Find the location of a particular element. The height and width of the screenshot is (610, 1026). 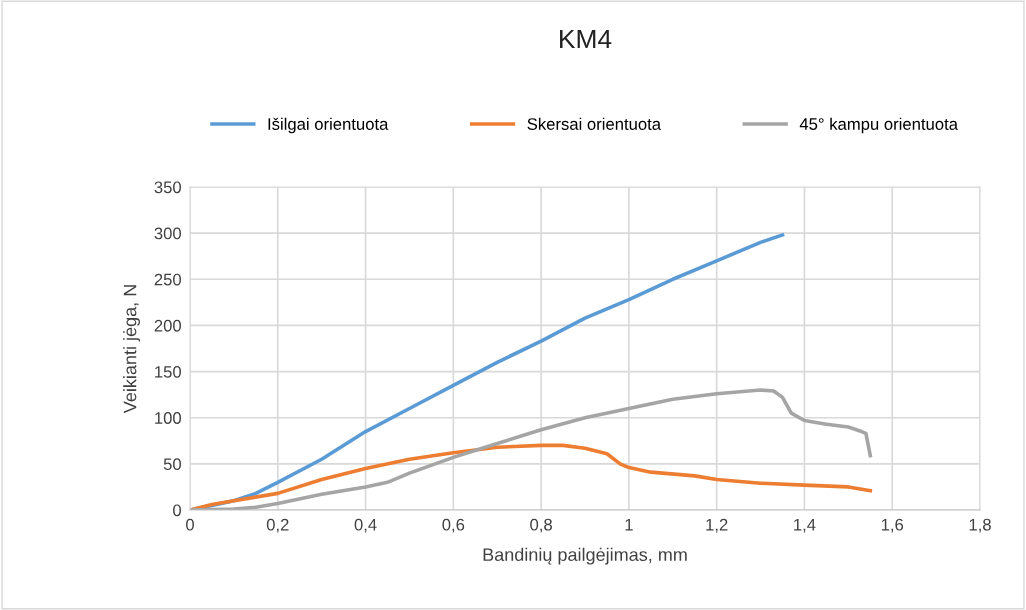

x-tick-label: 1,4 is located at coordinates (805, 525).